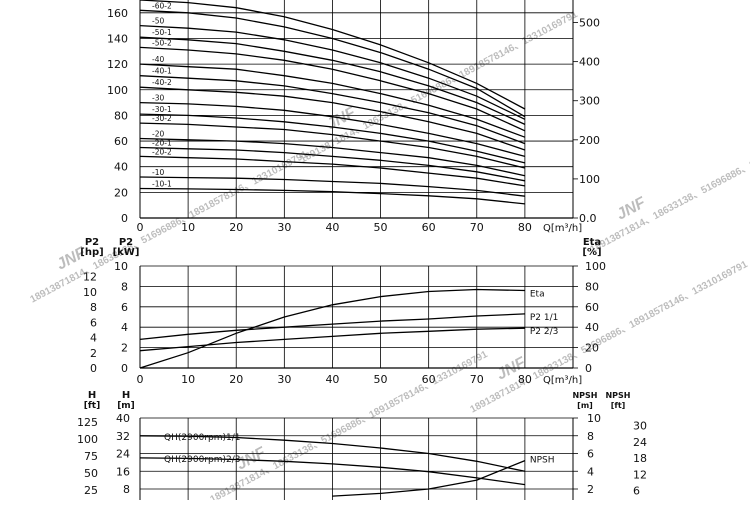 This screenshot has width=750, height=505. I want to click on p3-npsh-ft-tick: 24, so click(640, 442).